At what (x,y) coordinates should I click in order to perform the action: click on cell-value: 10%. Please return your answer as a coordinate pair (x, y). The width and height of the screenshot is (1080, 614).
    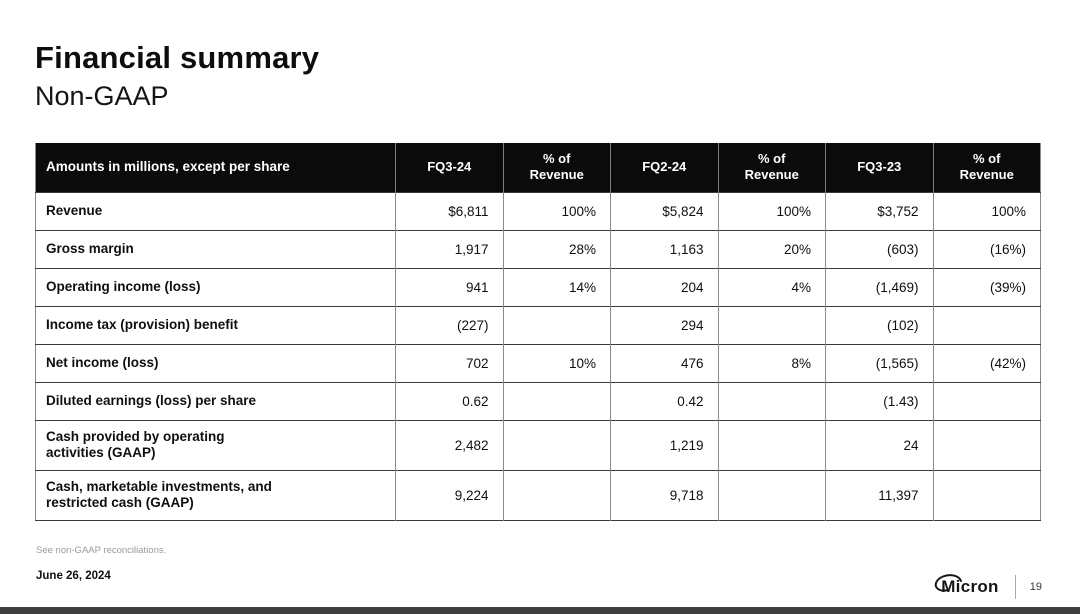
    Looking at the image, I should click on (557, 362).